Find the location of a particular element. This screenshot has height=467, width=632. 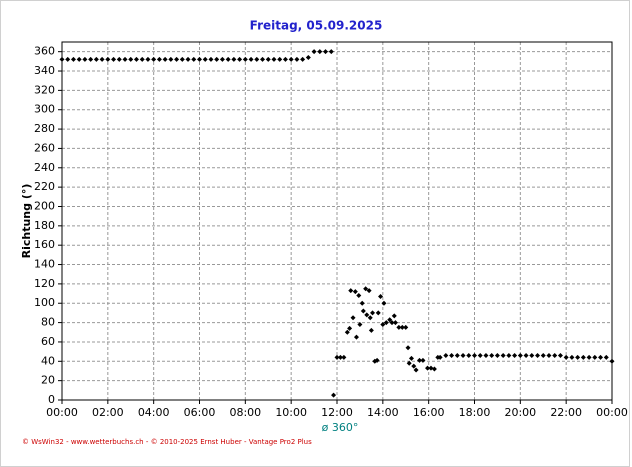

x-tick-label: 06:00 is located at coordinates (200, 412).